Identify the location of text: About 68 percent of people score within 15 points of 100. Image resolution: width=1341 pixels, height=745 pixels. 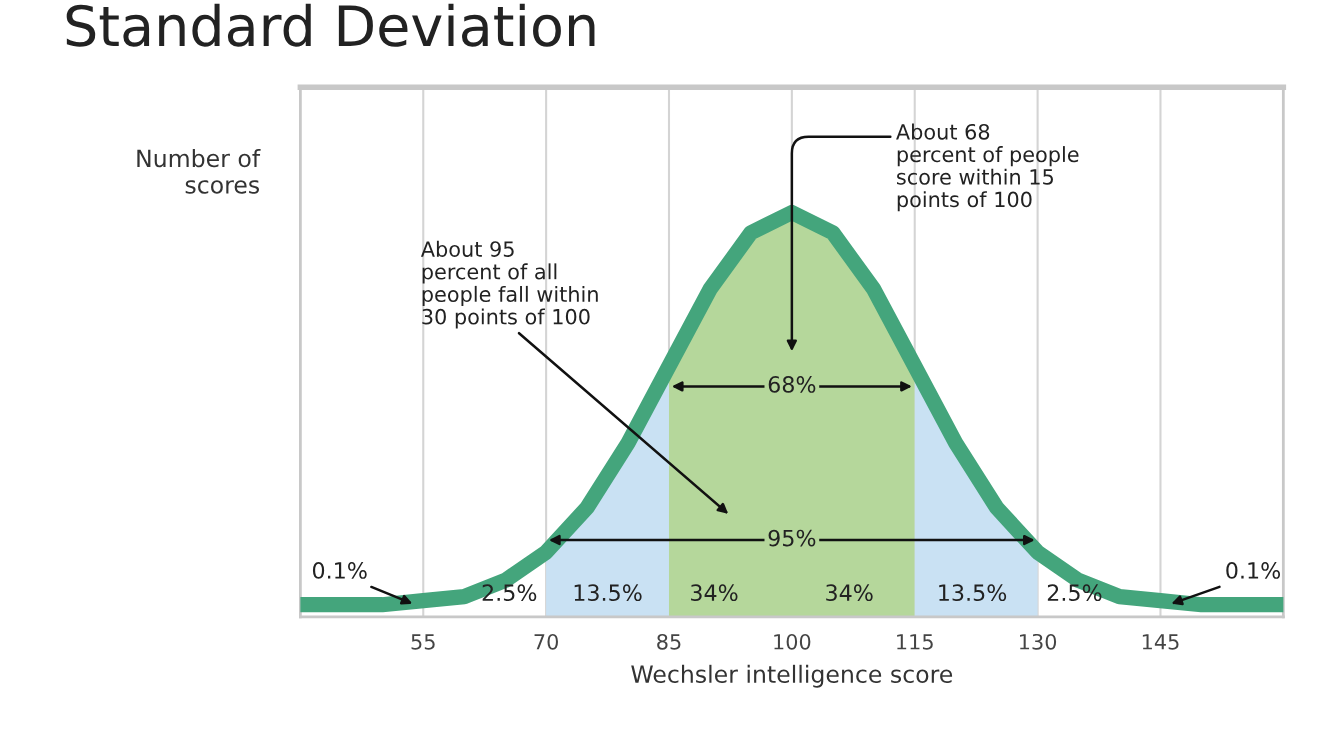
(987, 167).